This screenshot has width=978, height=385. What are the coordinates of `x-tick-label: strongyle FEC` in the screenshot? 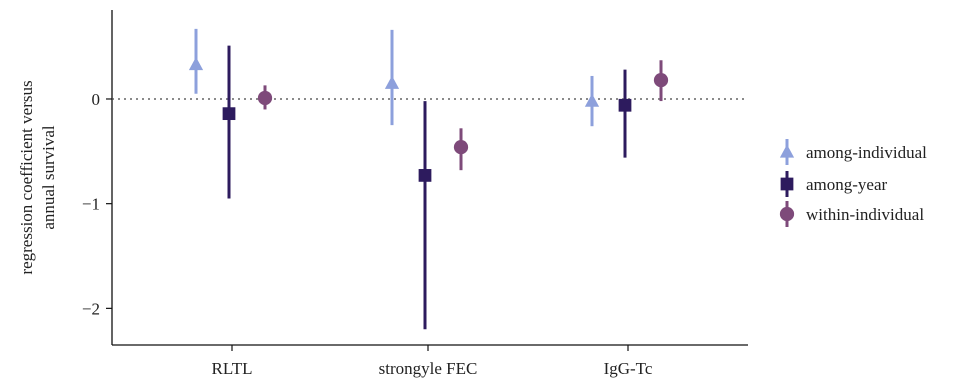 It's located at (428, 368).